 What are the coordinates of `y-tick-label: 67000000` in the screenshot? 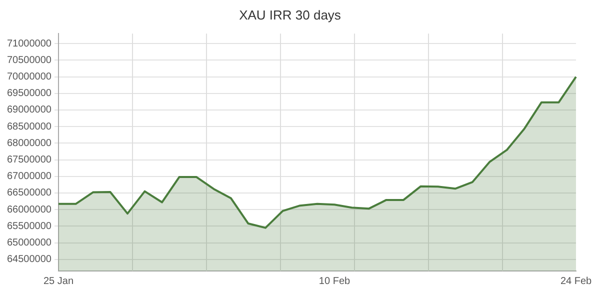 It's located at (29, 176).